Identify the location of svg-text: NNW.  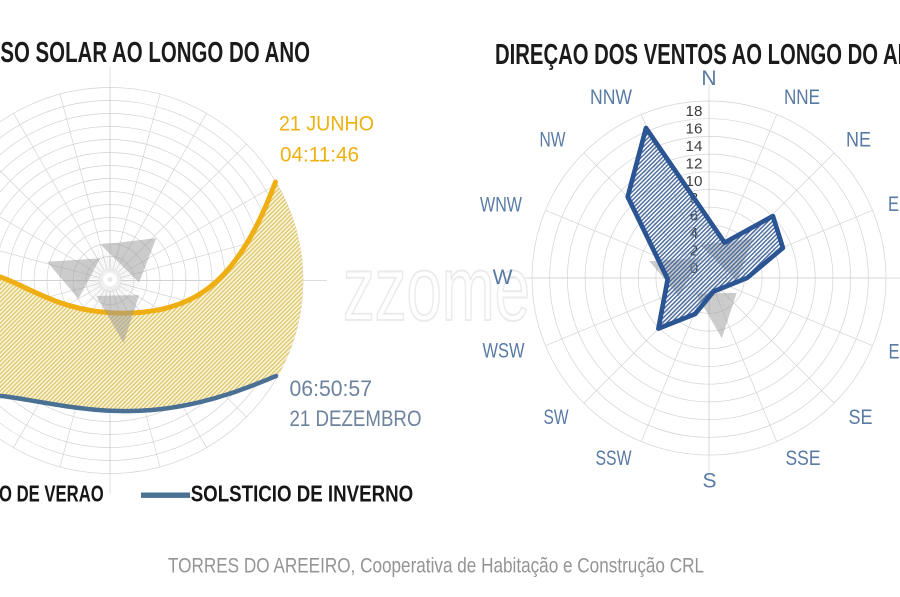
(611, 97).